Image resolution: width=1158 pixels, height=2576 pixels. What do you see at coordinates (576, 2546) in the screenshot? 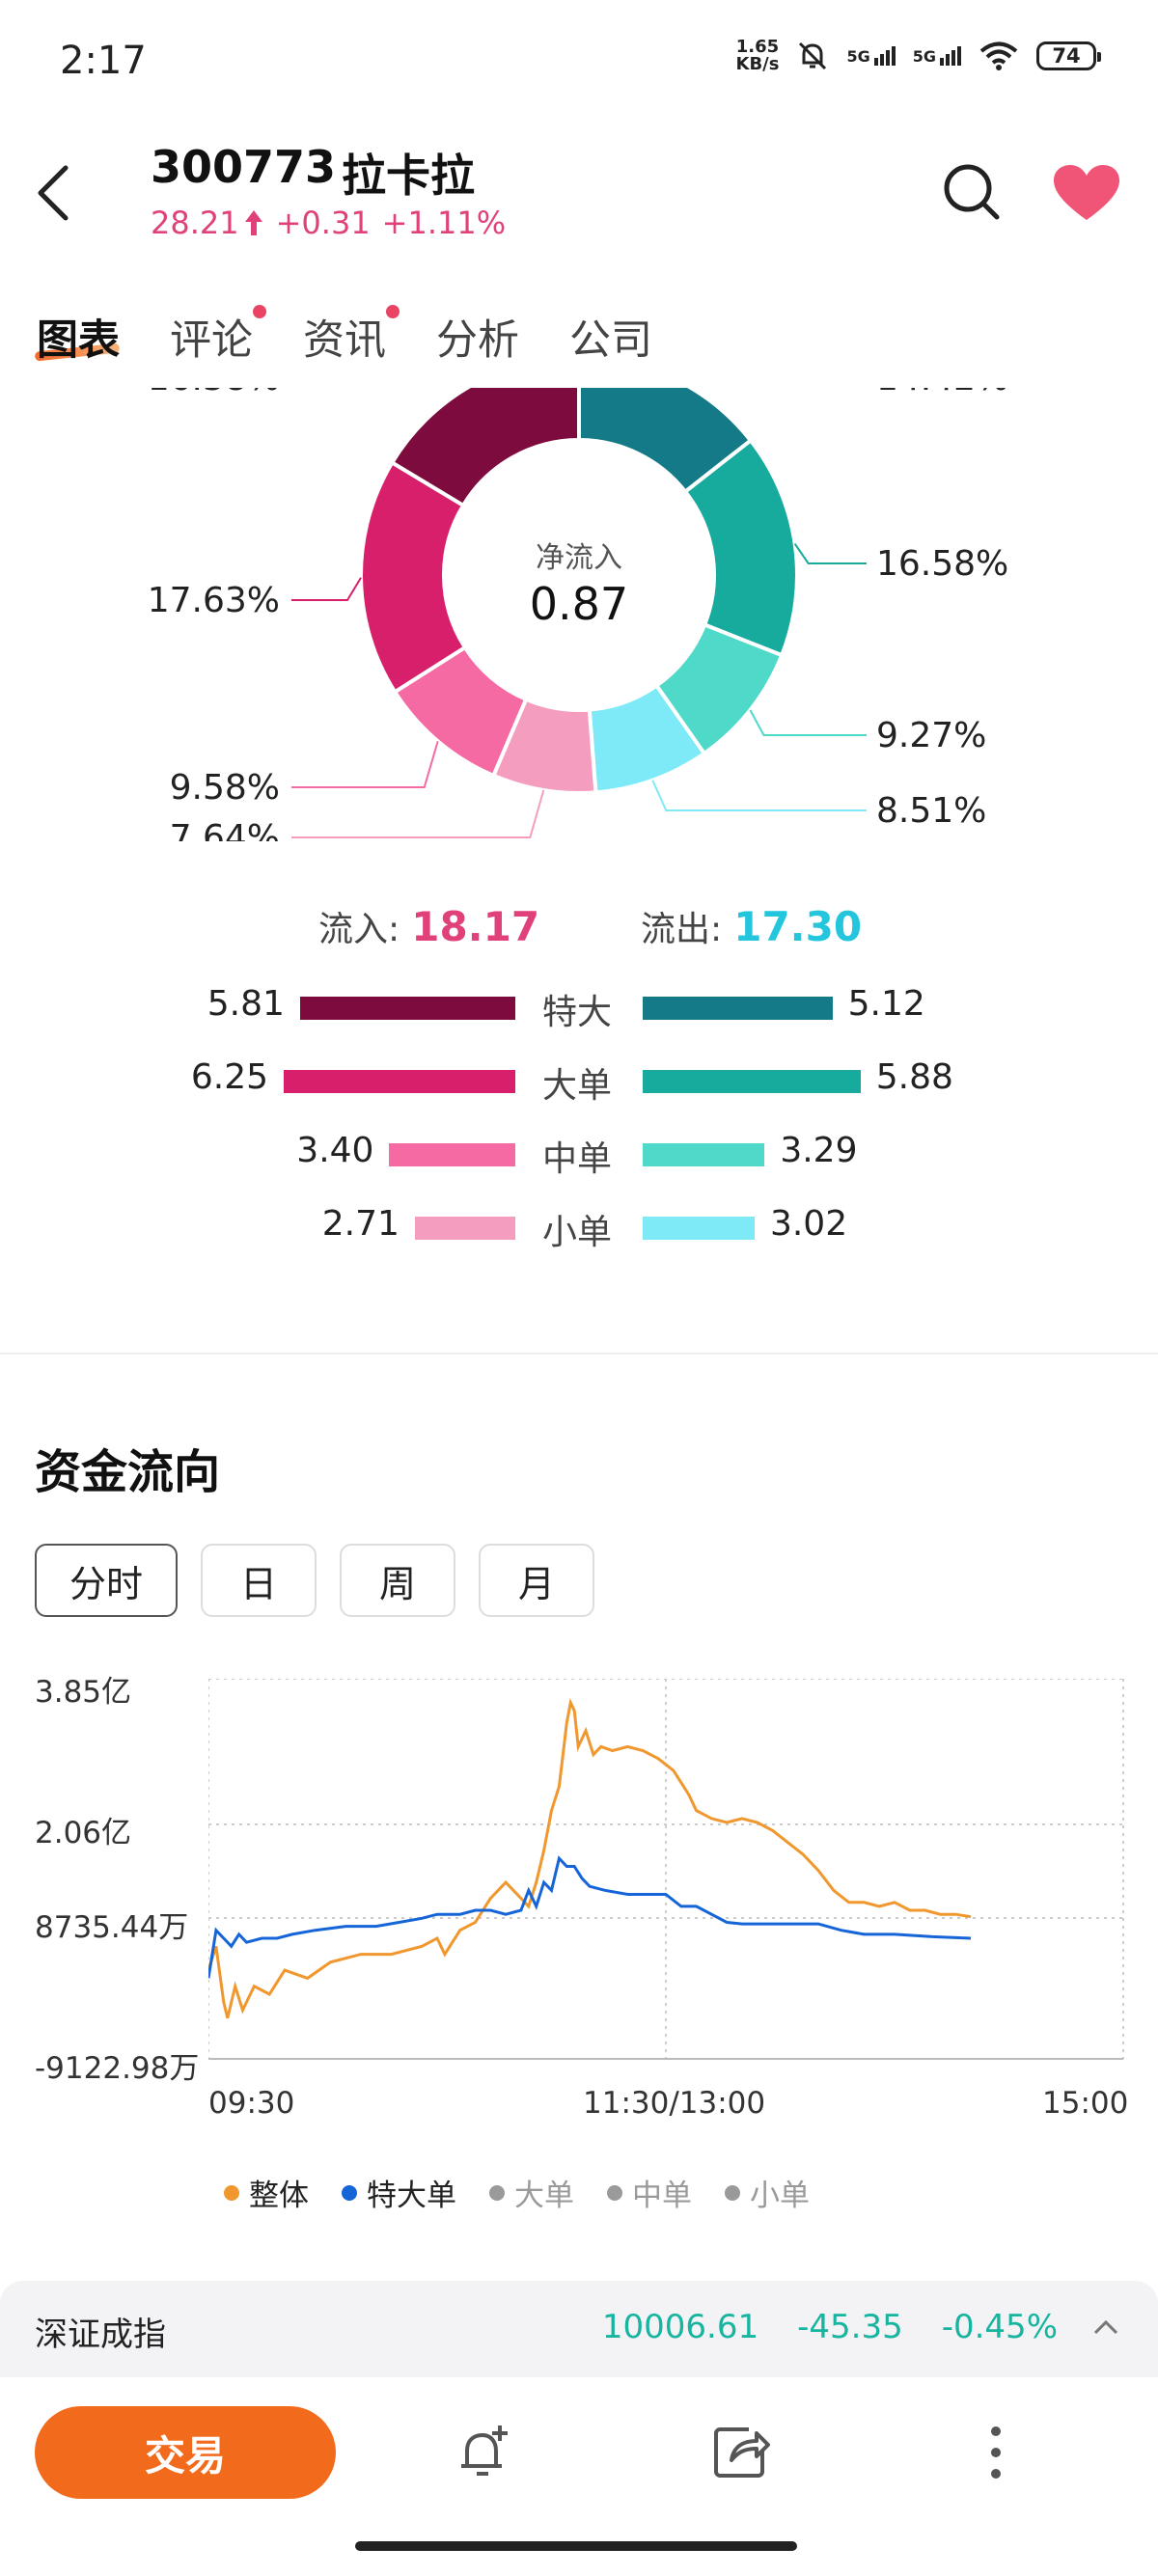
I see `home-indicator` at bounding box center [576, 2546].